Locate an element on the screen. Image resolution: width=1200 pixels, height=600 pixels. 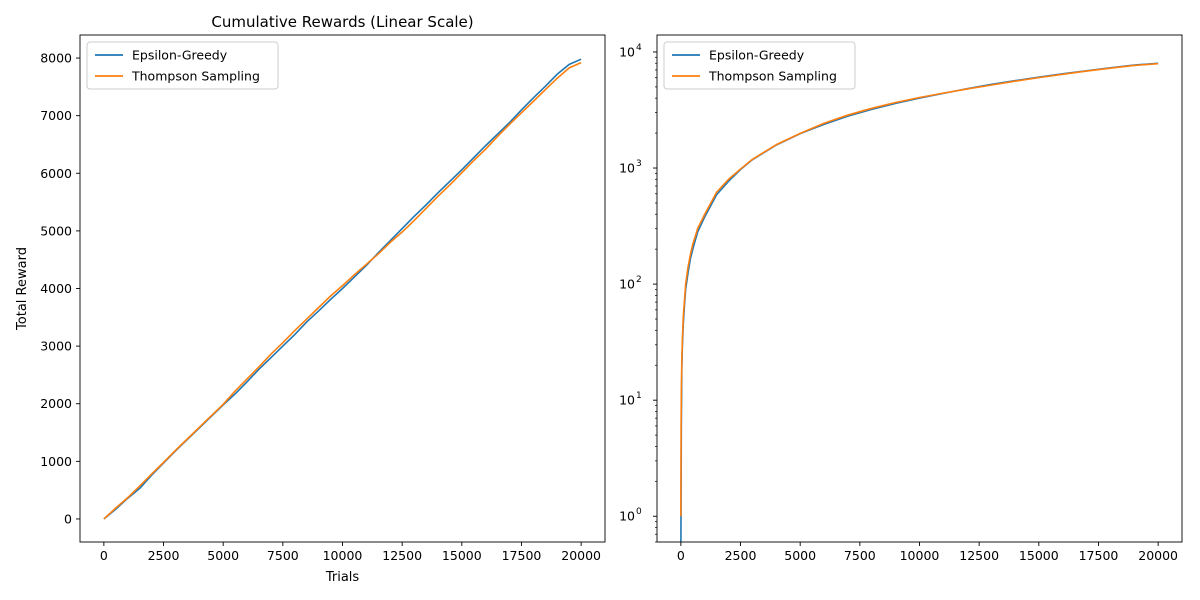
y-tick-label: 3000 is located at coordinates (56, 346).